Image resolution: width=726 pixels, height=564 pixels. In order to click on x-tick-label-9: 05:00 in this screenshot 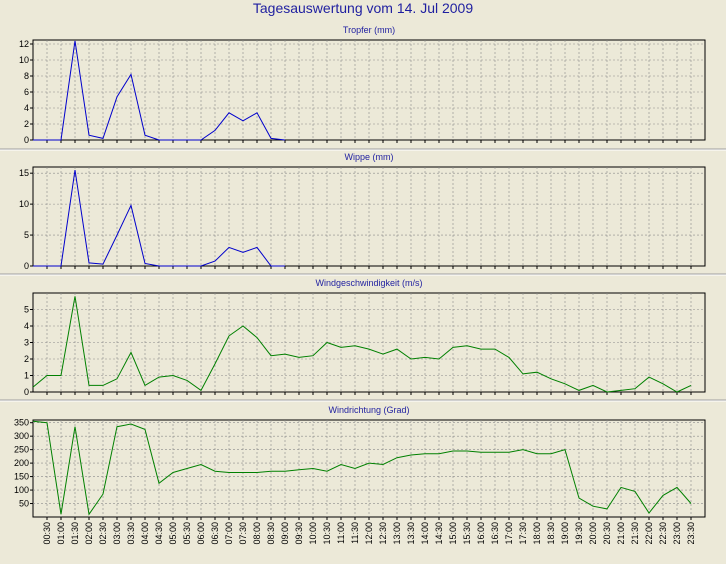, I will do `click(173, 533)`.